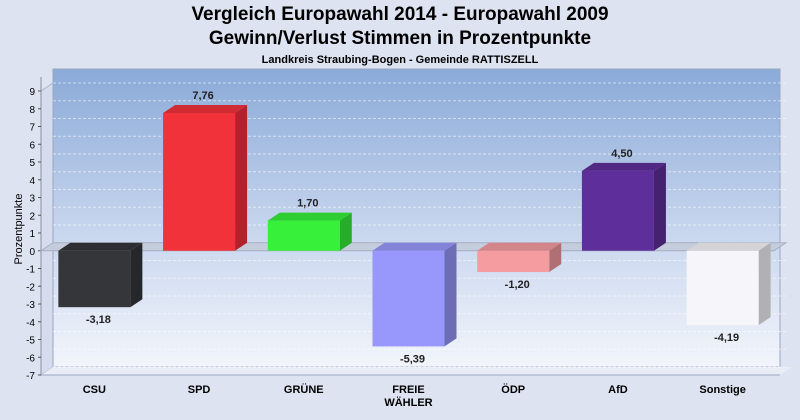 Image resolution: width=800 pixels, height=420 pixels. What do you see at coordinates (517, 285) in the screenshot?
I see `data-label: -1,20` at bounding box center [517, 285].